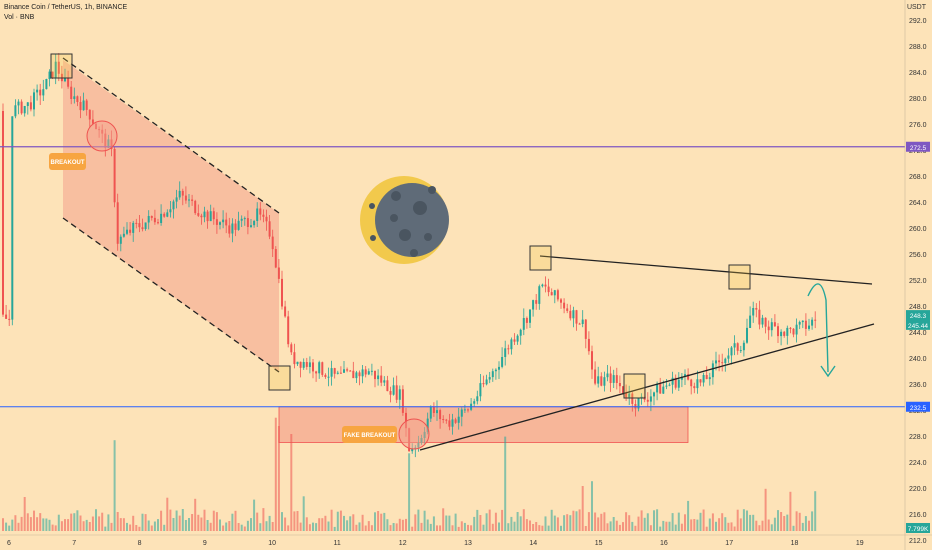 The width and height of the screenshot is (932, 550). Describe the element at coordinates (171, 135) in the screenshot. I see `channel-upper-line` at that location.